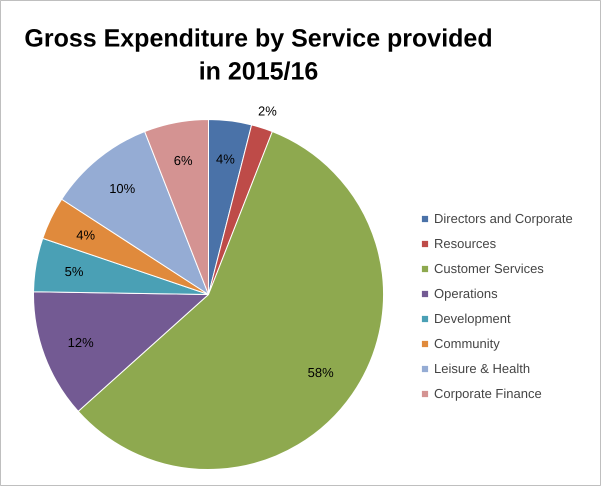 This screenshot has height=486, width=601. I want to click on legend-label: Corporate Finance, so click(488, 393).